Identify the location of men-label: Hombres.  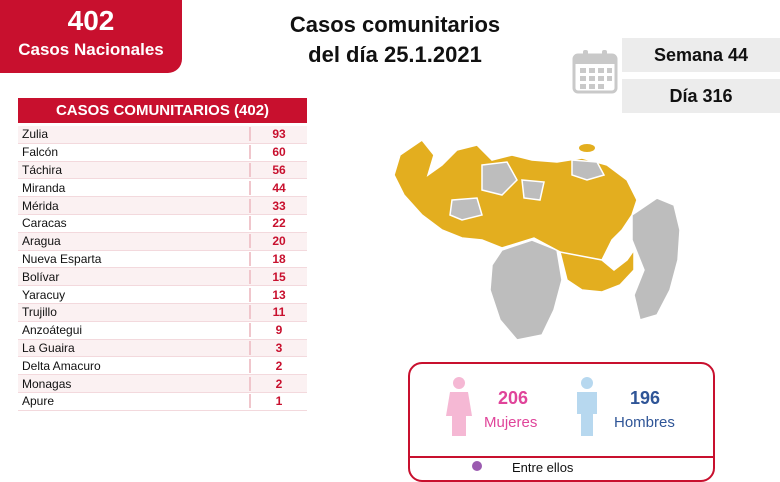
(644, 422).